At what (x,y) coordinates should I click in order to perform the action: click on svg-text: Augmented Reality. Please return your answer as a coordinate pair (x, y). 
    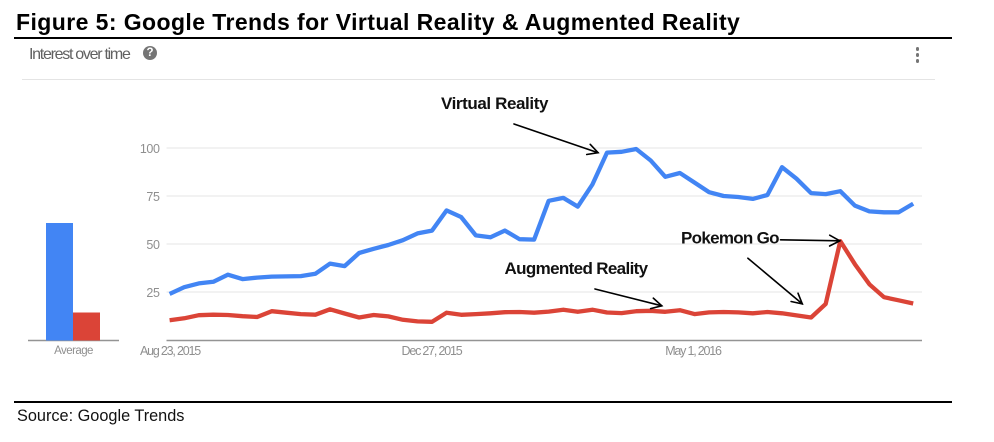
    Looking at the image, I should click on (577, 268).